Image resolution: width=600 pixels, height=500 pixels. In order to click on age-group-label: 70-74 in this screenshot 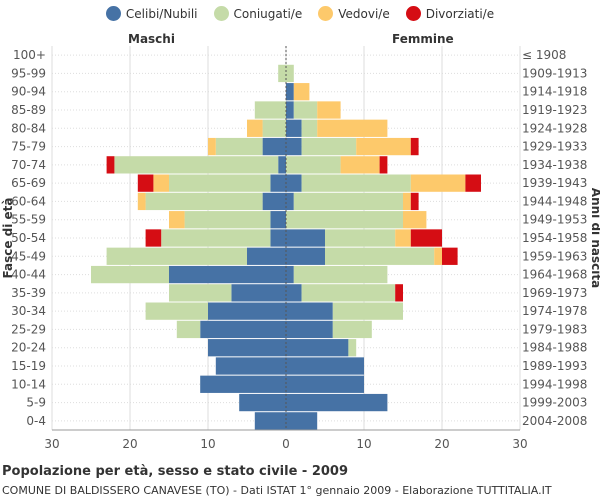, I will do `click(28, 165)`.